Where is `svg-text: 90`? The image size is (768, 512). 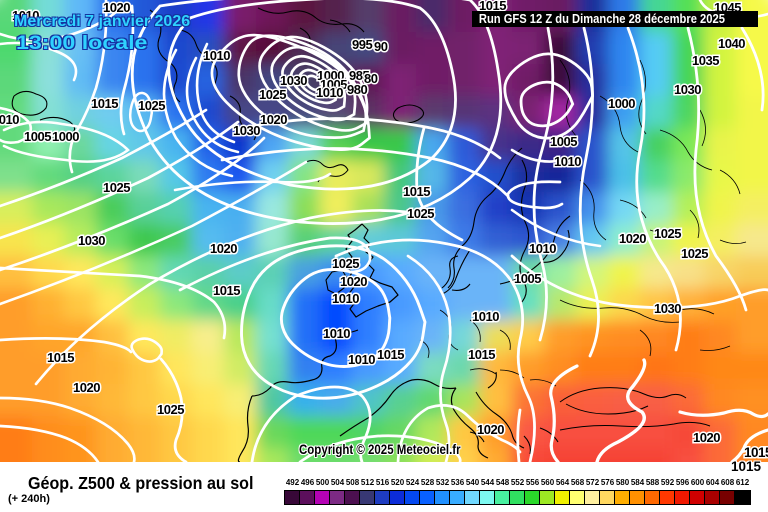 svg-text: 90 is located at coordinates (381, 46).